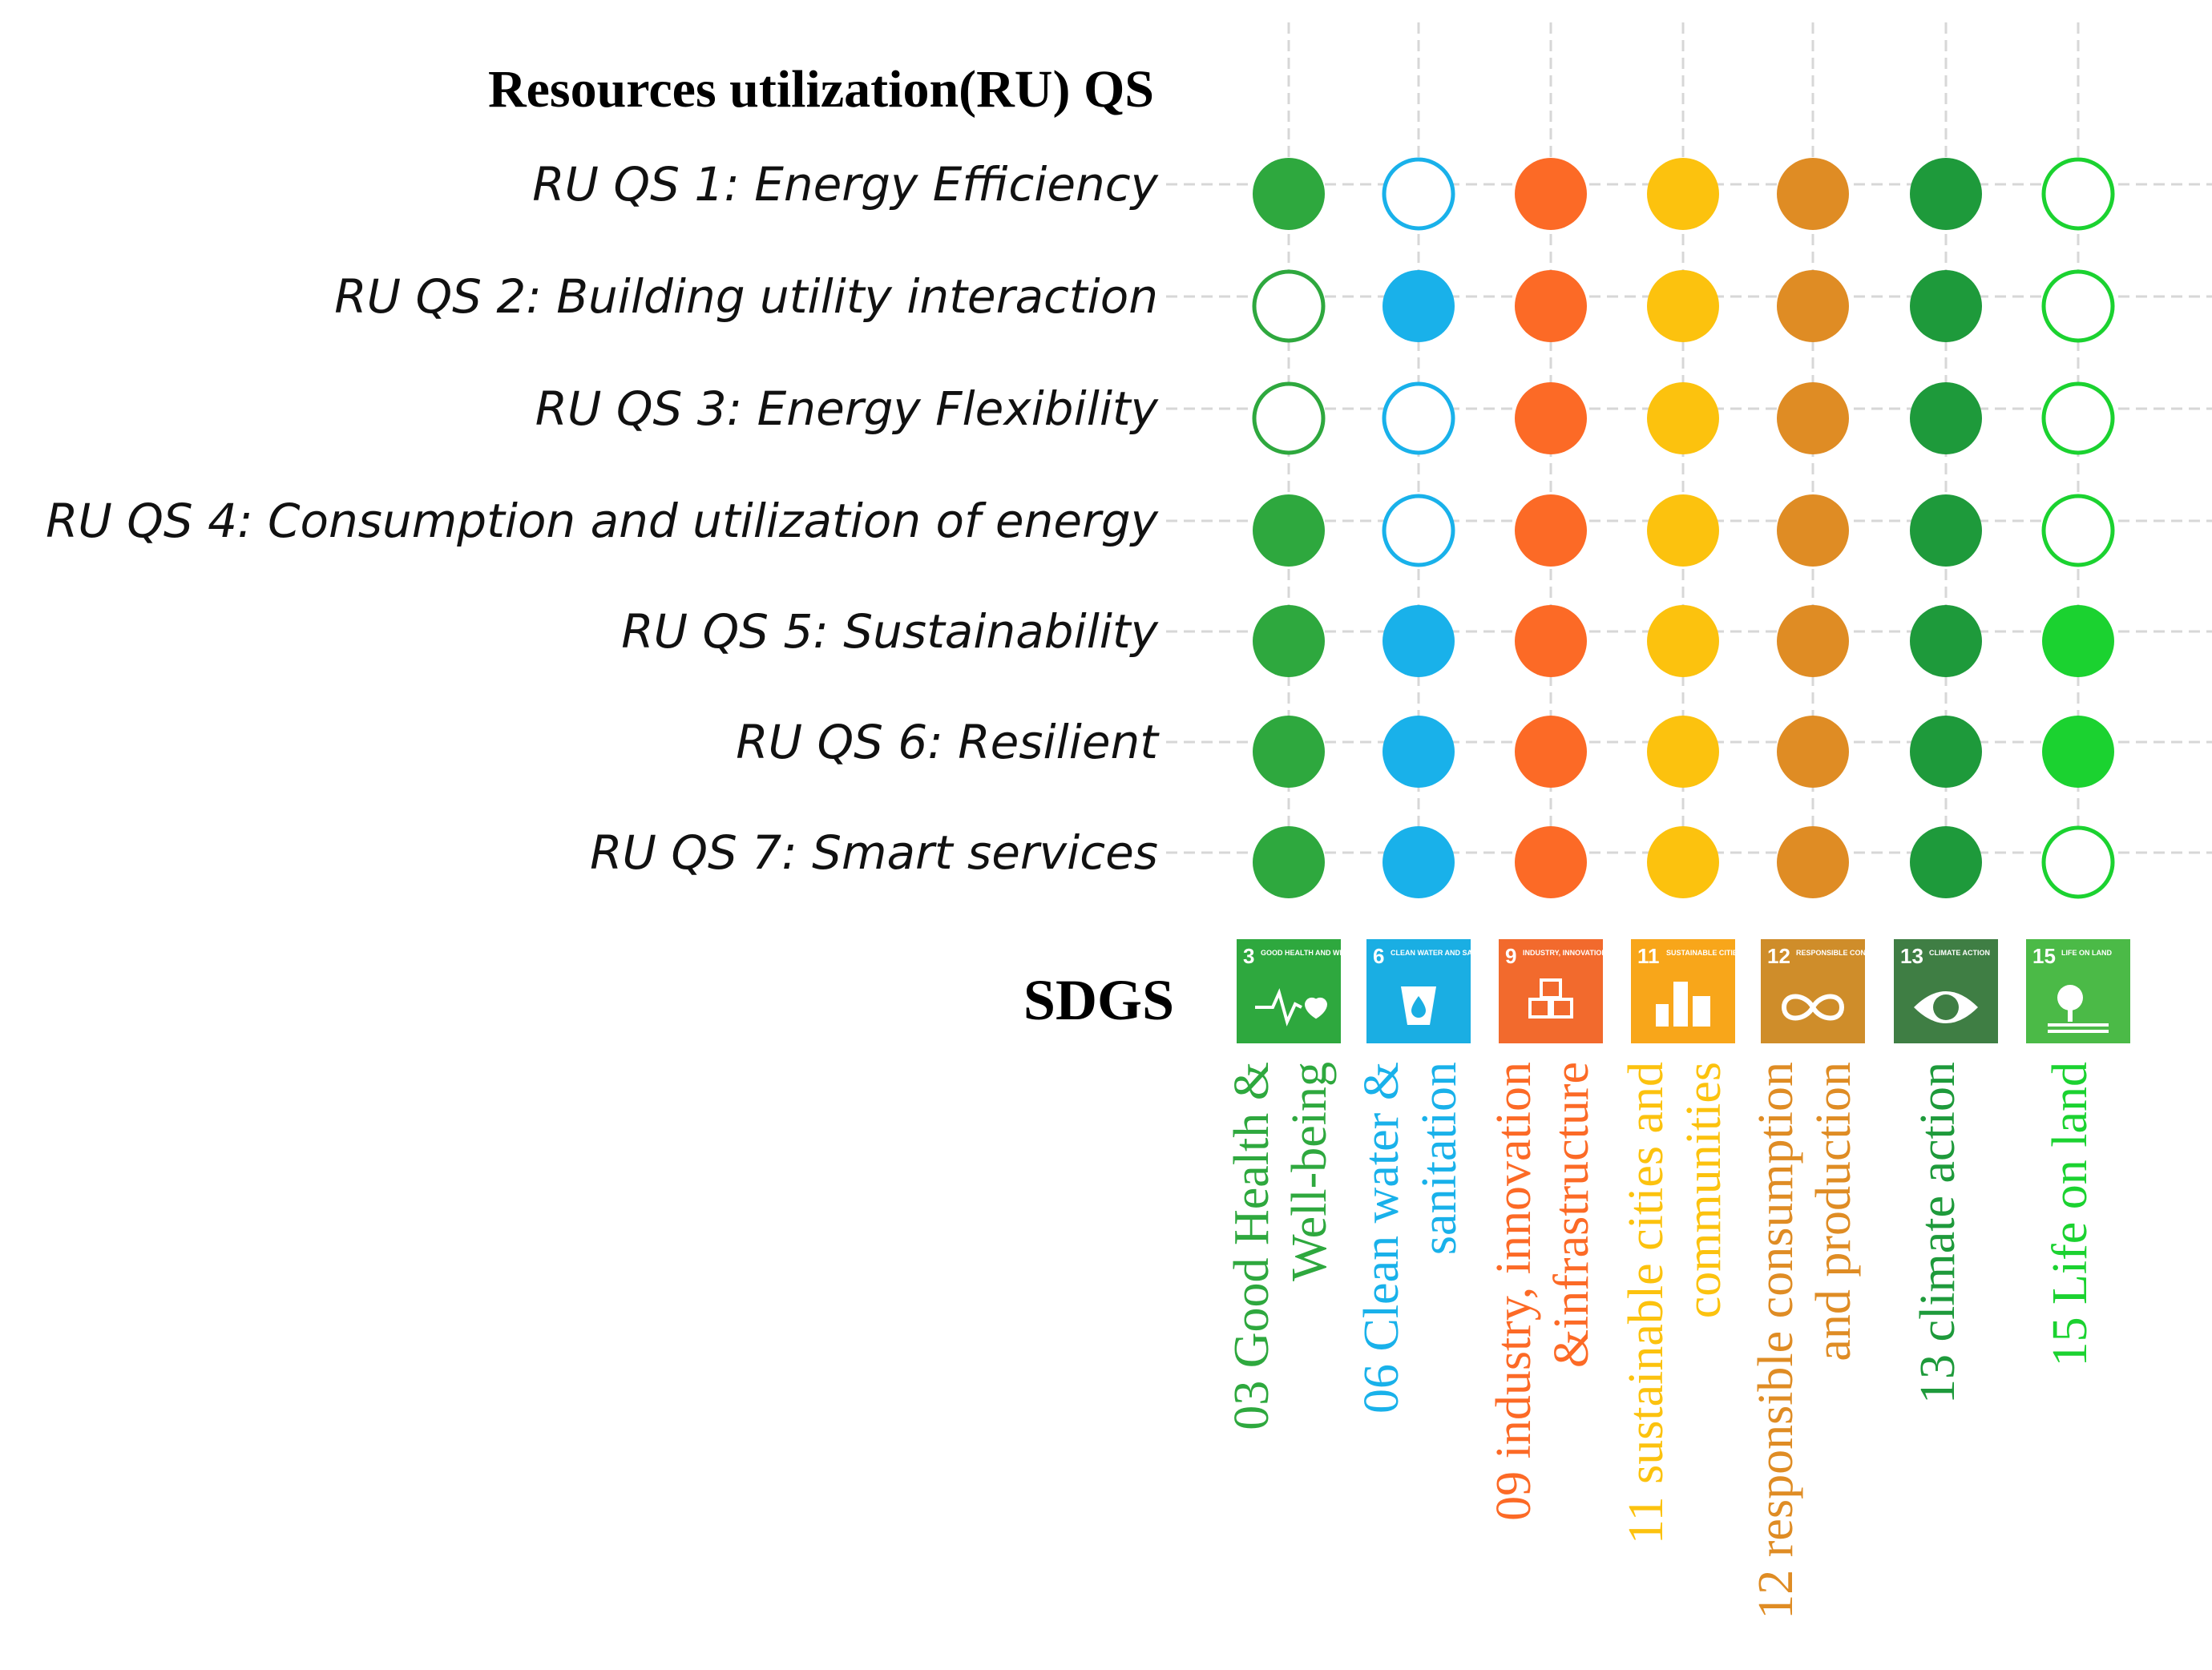  I want to click on heartbeat-icon, so click(1291, 1007).